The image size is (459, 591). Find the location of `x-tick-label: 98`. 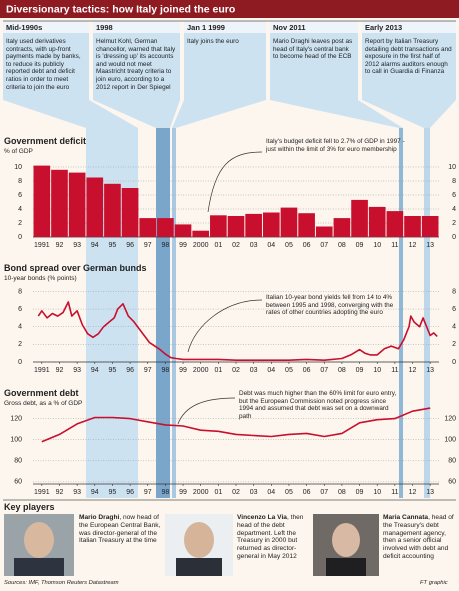

x-tick-label: 98 is located at coordinates (165, 370).